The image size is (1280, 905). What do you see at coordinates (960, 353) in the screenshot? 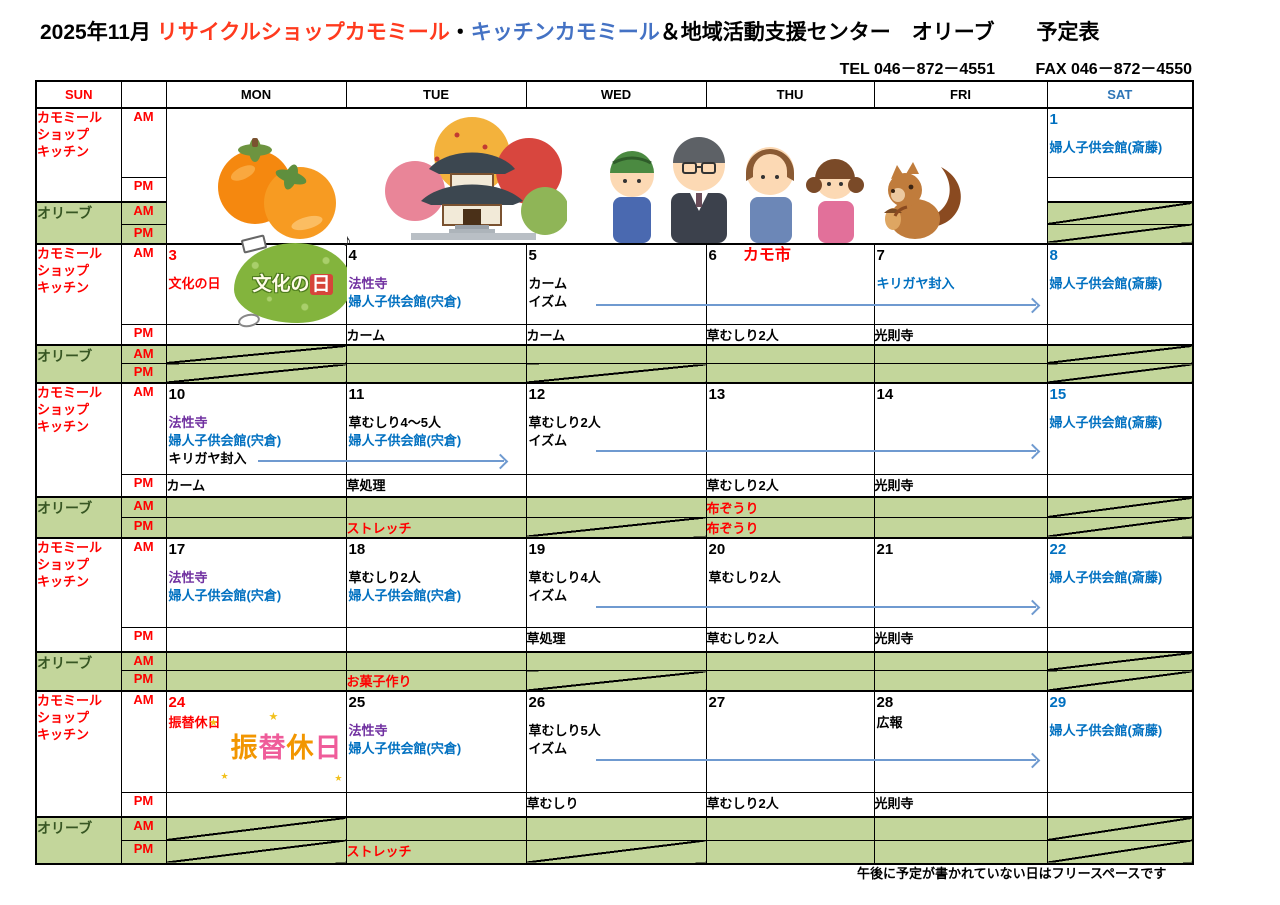
I see `cell-nov7-olive-am` at bounding box center [960, 353].